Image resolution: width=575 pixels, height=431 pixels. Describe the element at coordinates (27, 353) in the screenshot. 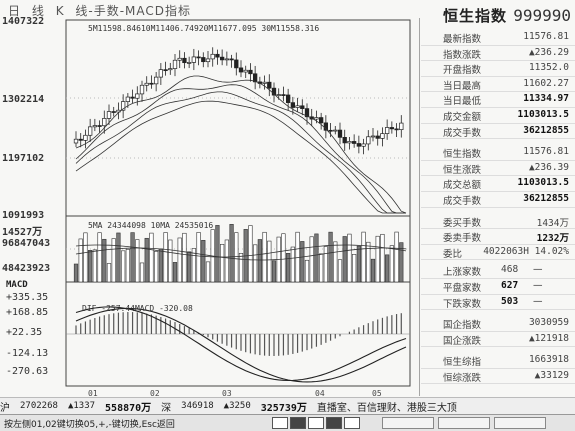

I see `macd-axis-label: -124.13` at that location.